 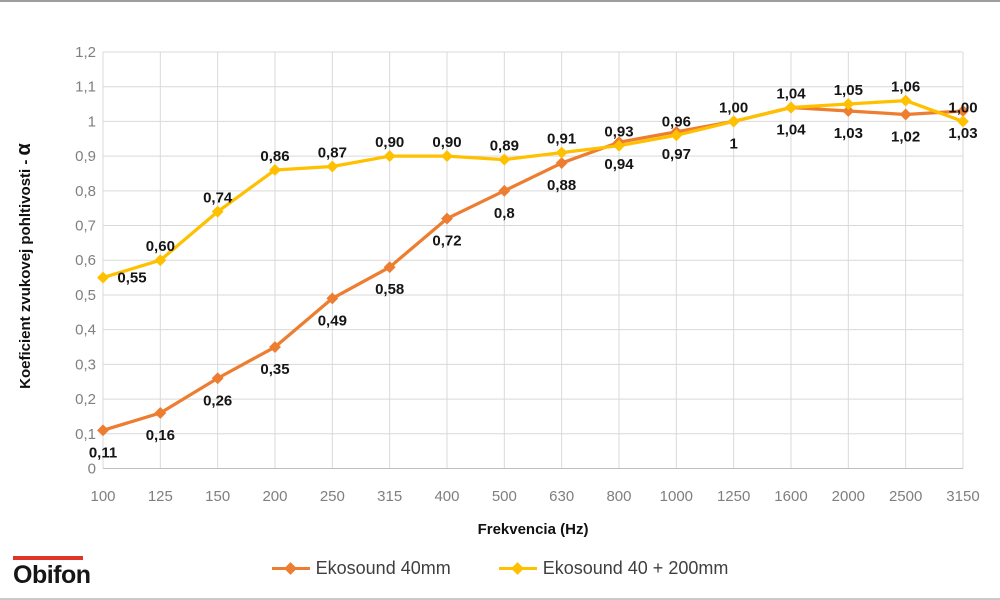 What do you see at coordinates (504, 496) in the screenshot?
I see `x-tick-label: 500` at bounding box center [504, 496].